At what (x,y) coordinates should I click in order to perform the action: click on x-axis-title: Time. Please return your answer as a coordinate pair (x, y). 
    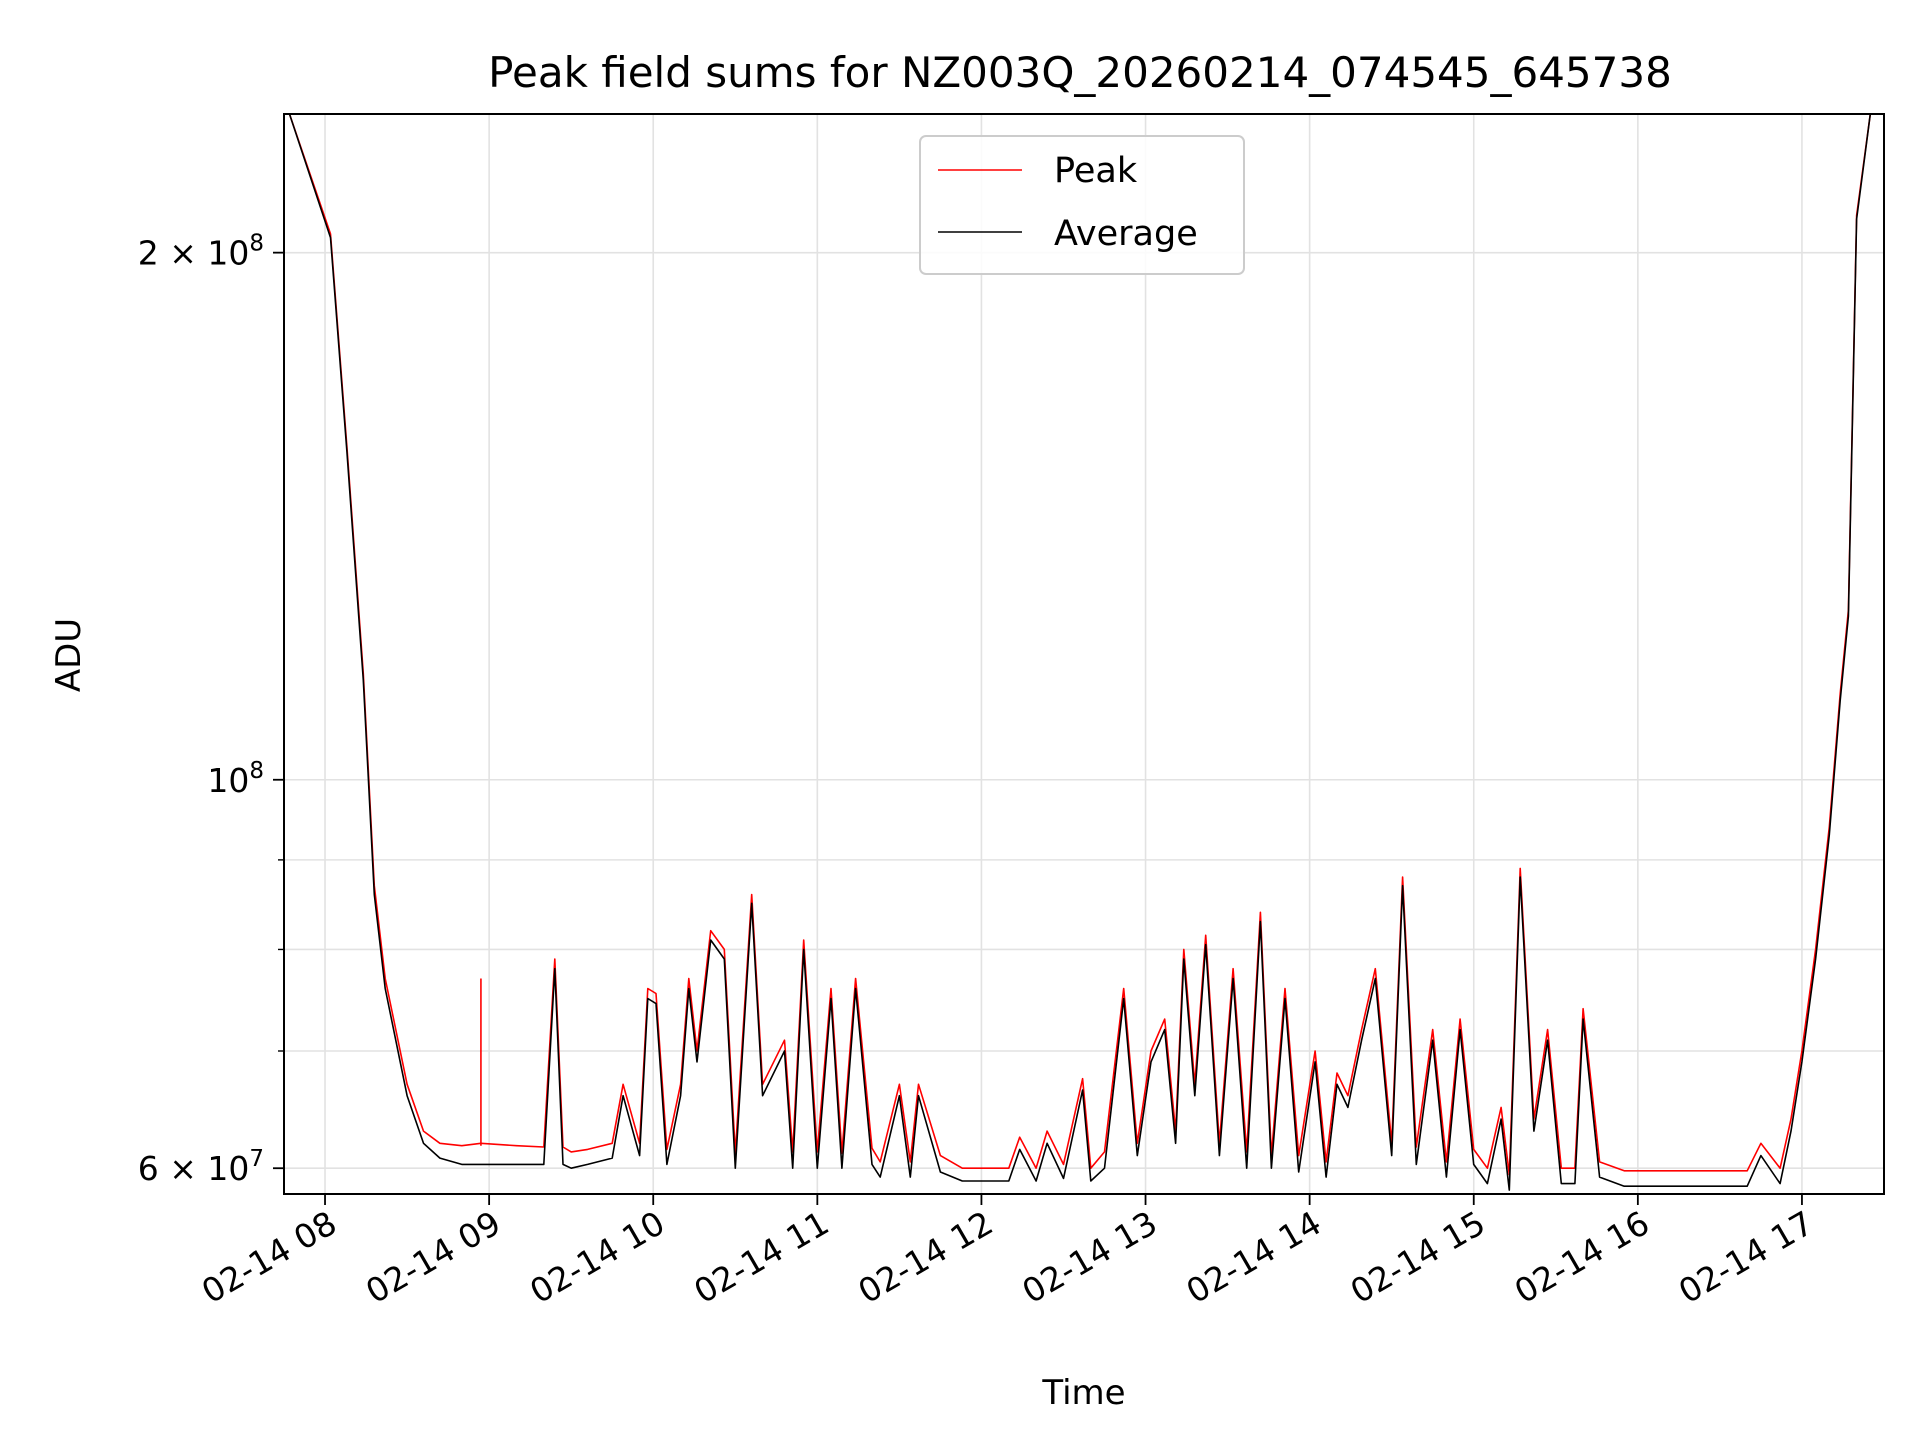
    Looking at the image, I should click on (1083, 1393).